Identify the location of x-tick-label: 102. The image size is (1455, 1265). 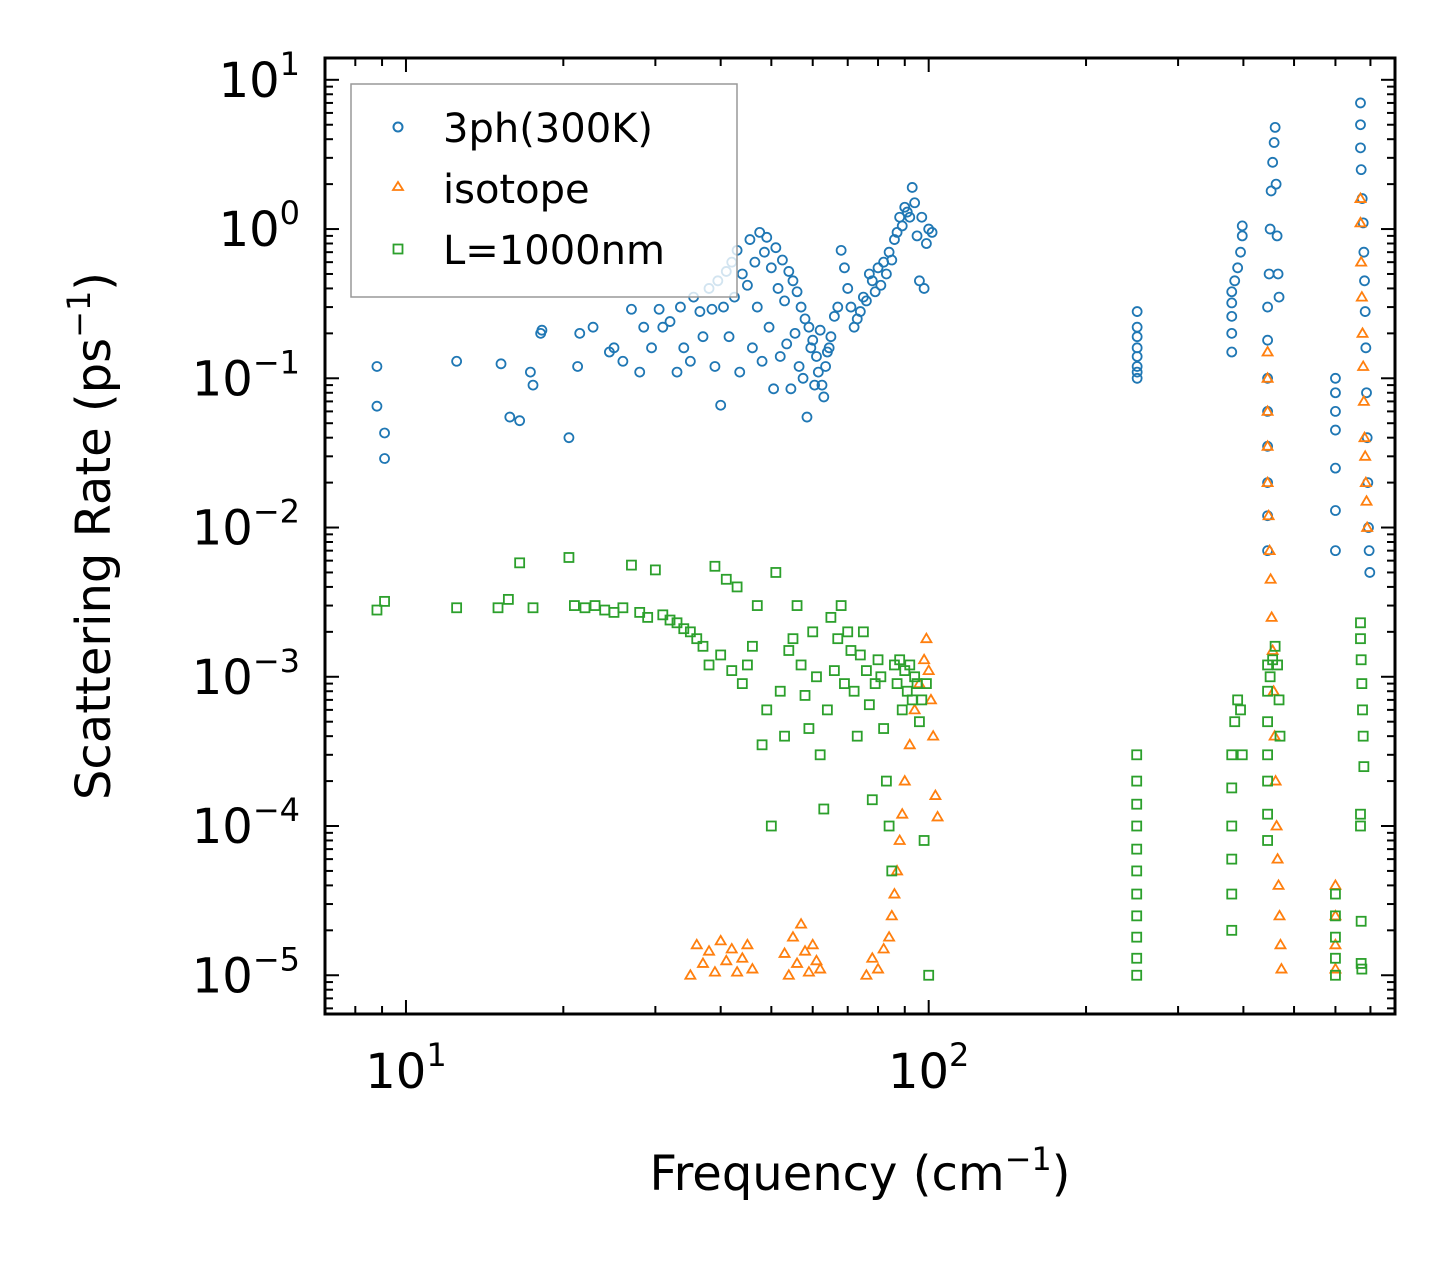
(928, 1068).